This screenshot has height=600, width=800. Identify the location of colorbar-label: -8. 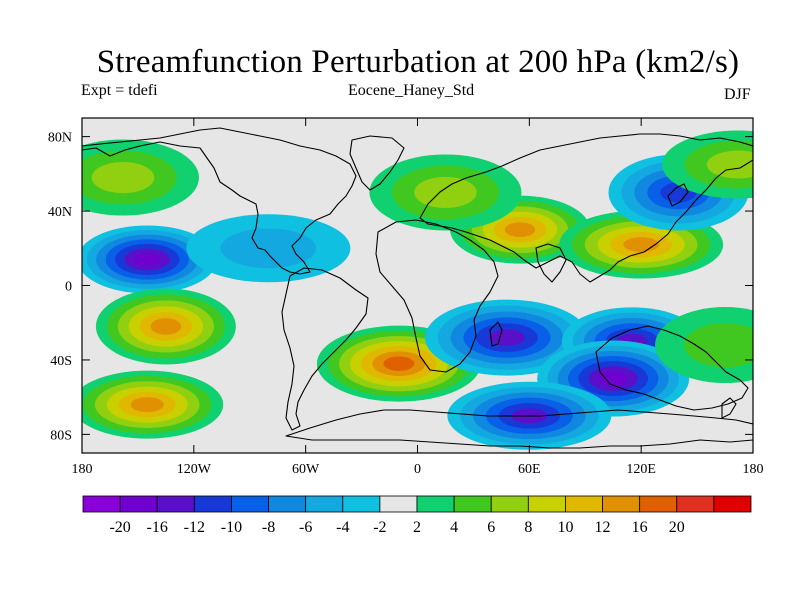
(268, 527).